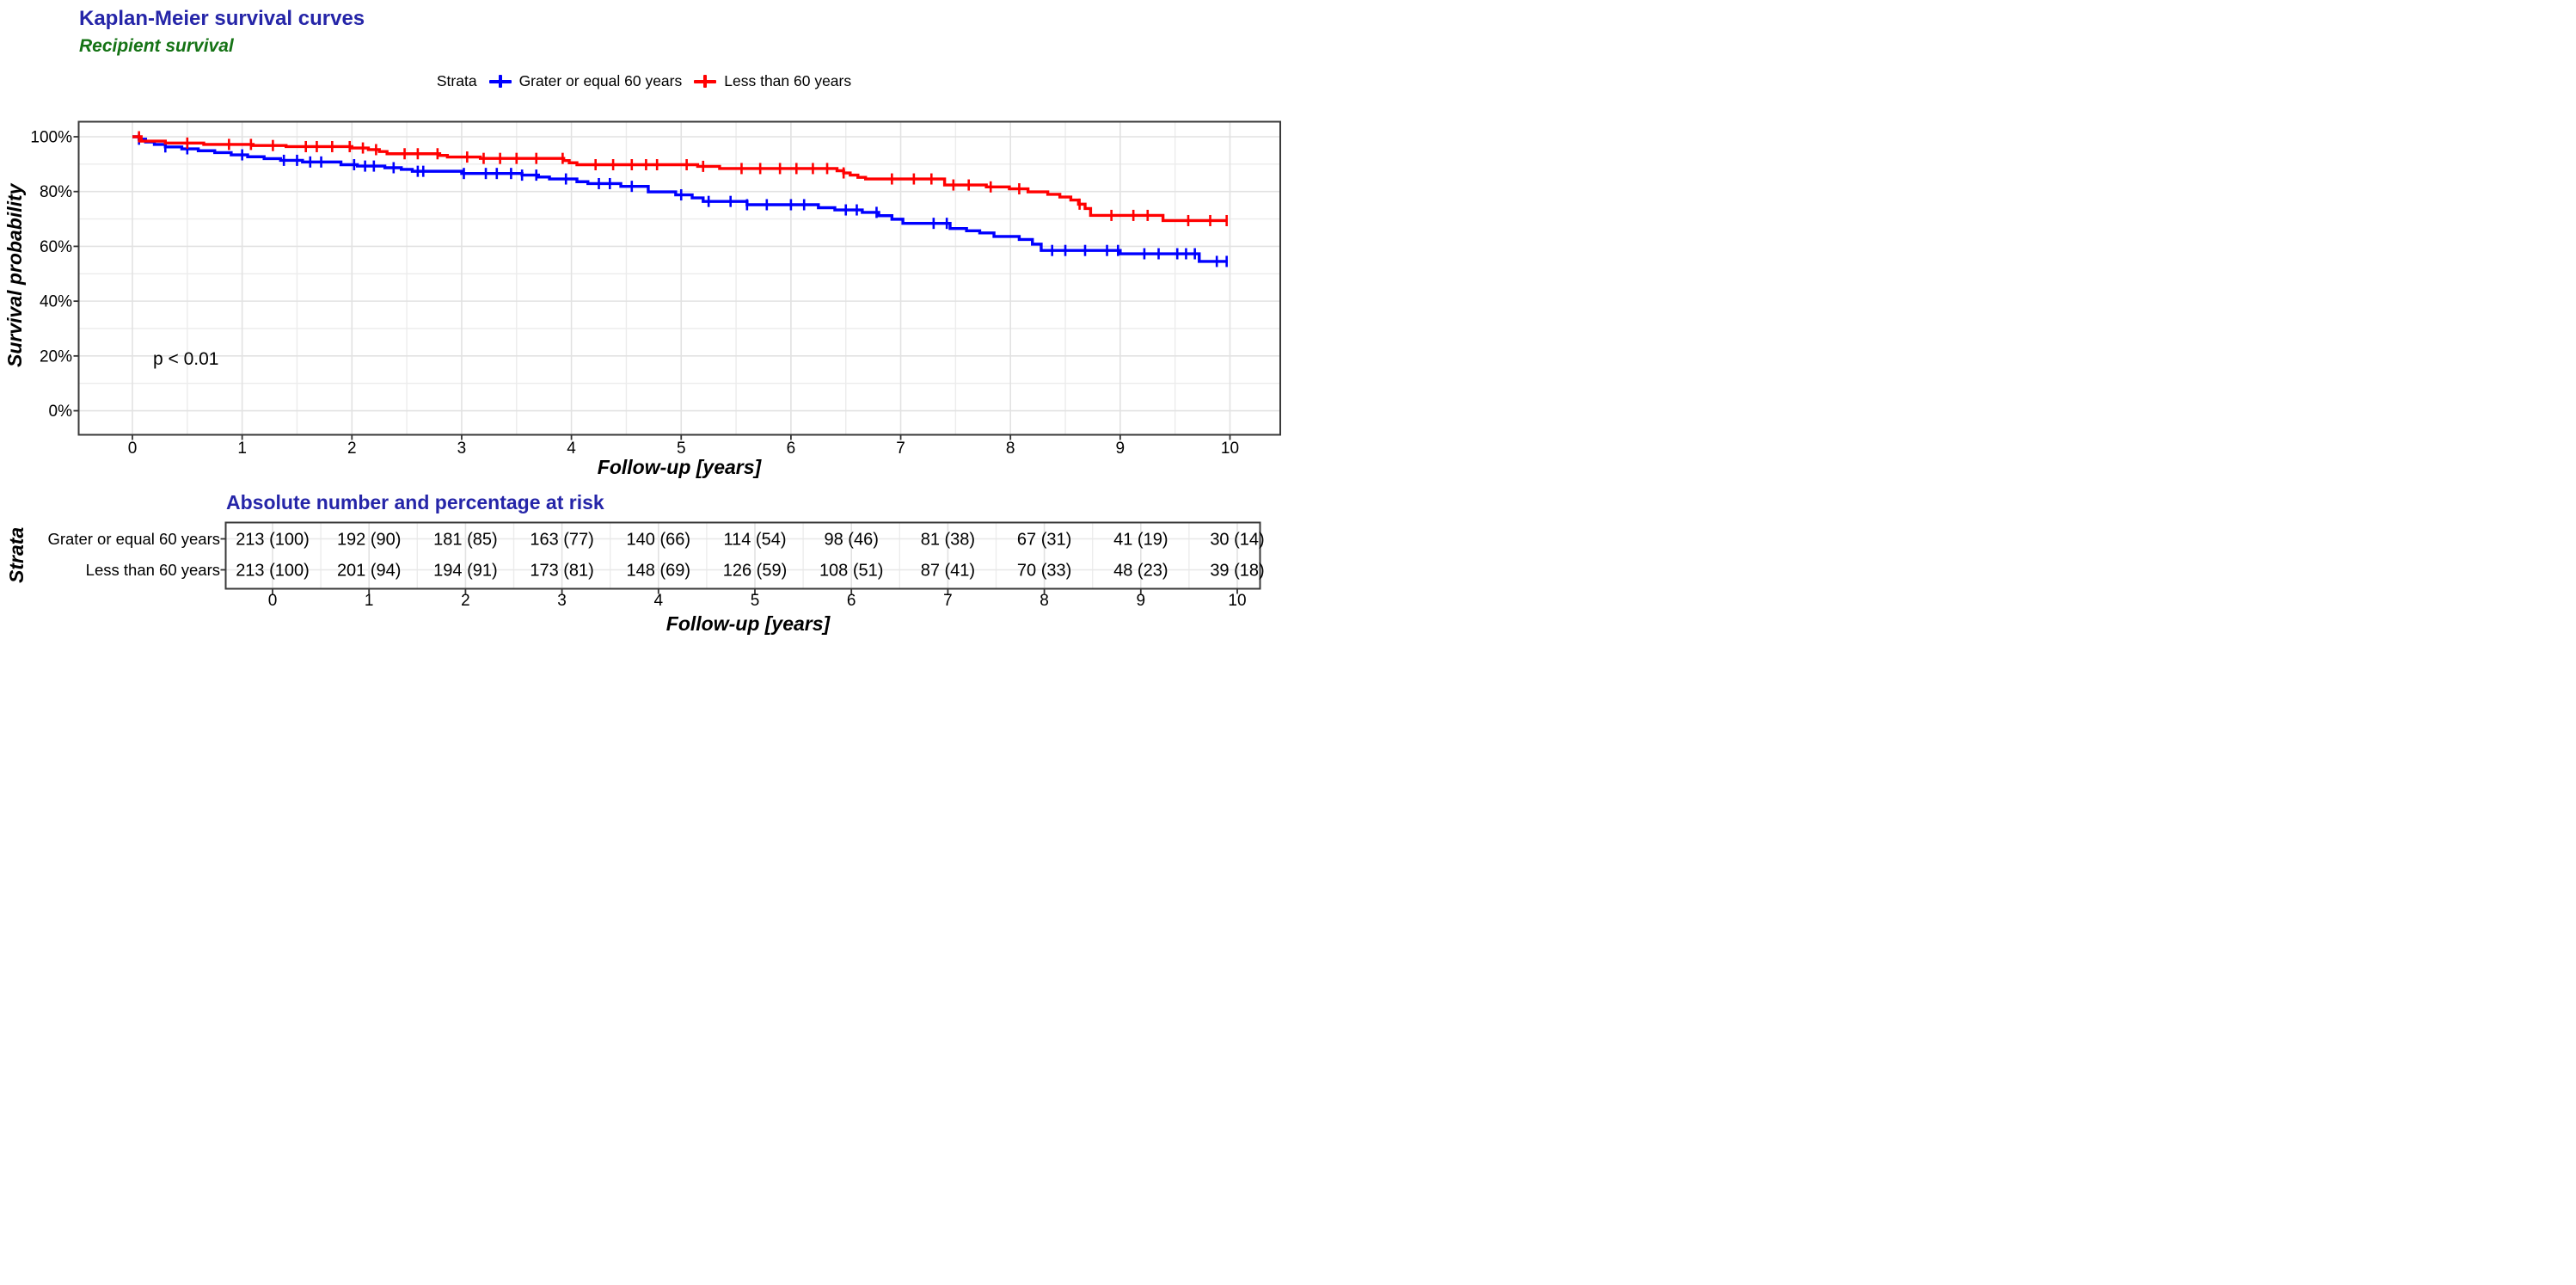  I want to click on svg-text: 148 (69), so click(659, 571).